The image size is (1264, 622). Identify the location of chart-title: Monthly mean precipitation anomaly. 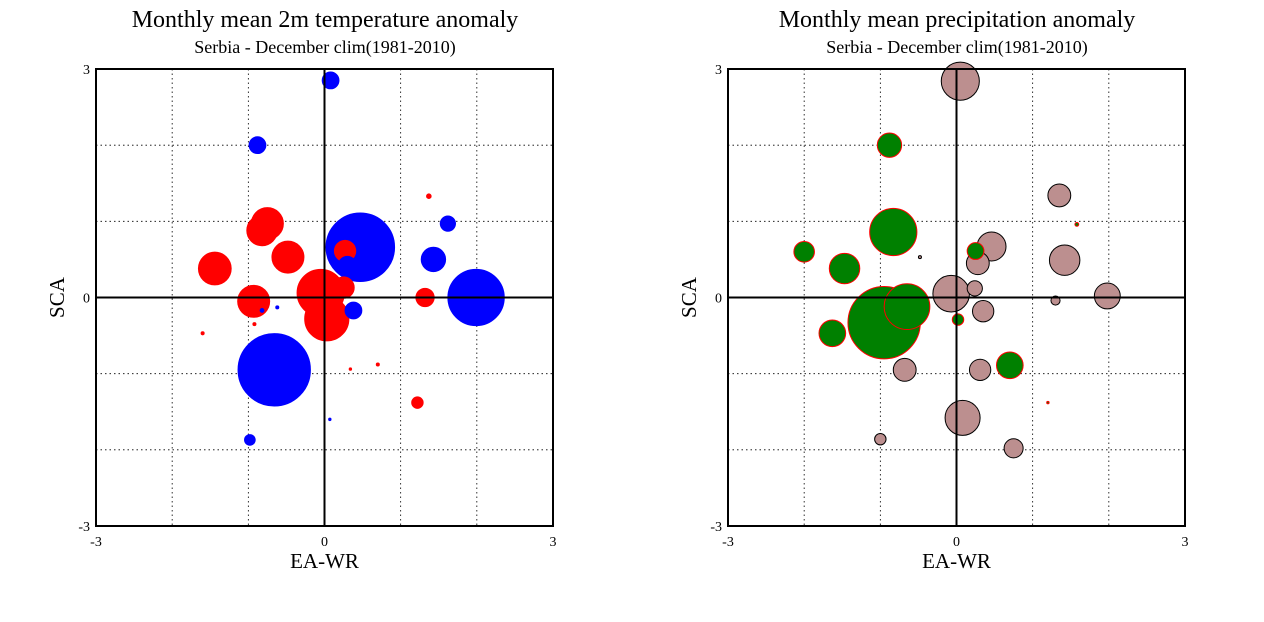
(957, 20).